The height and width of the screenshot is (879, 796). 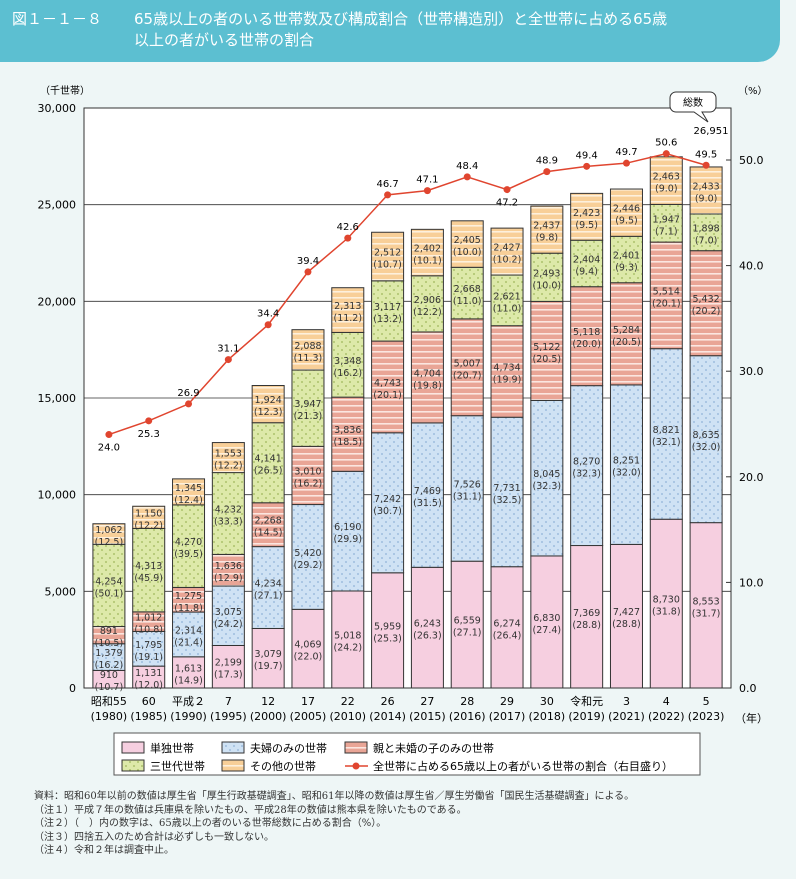 I want to click on bar-value-label: 2,437, so click(x=546, y=226).